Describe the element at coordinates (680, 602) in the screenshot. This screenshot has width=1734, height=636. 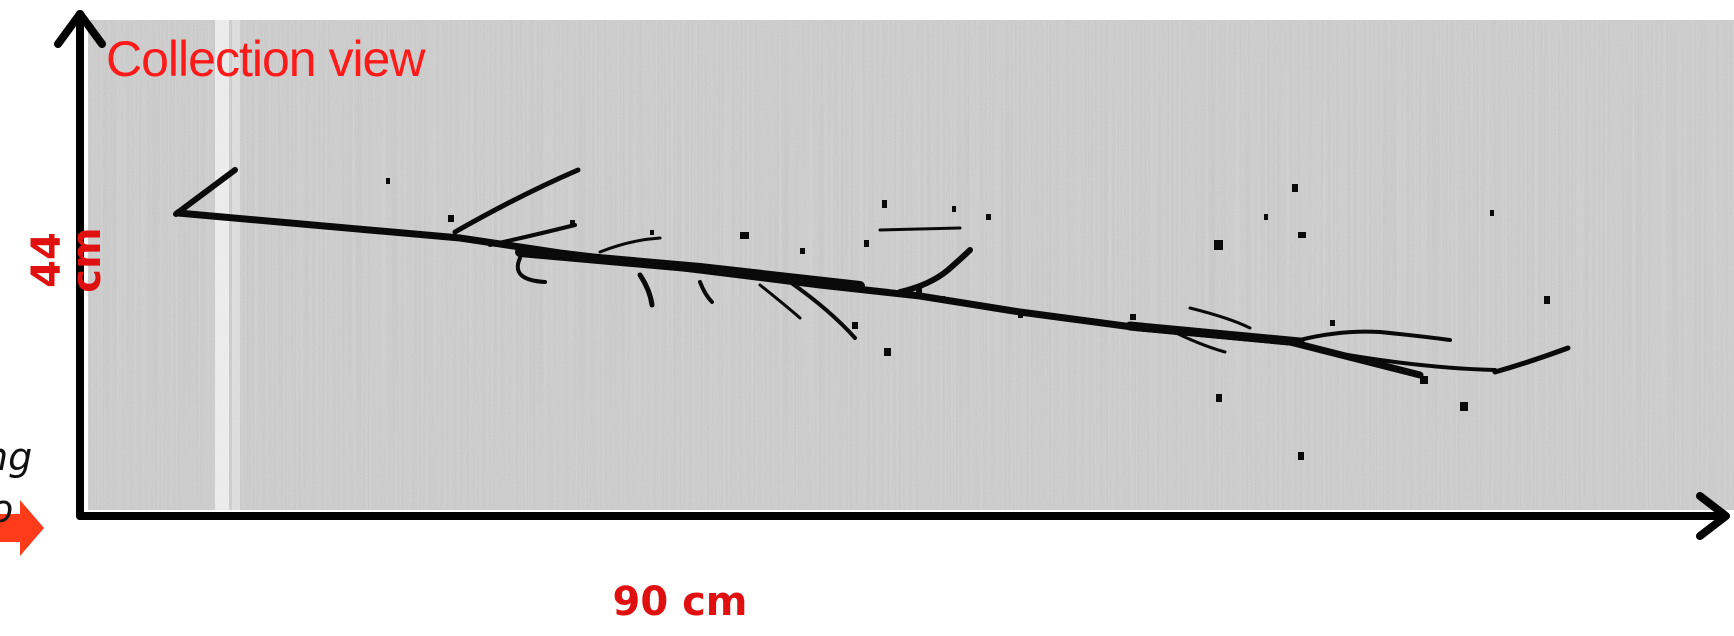
I see `x-axis-label: 90 cm` at that location.